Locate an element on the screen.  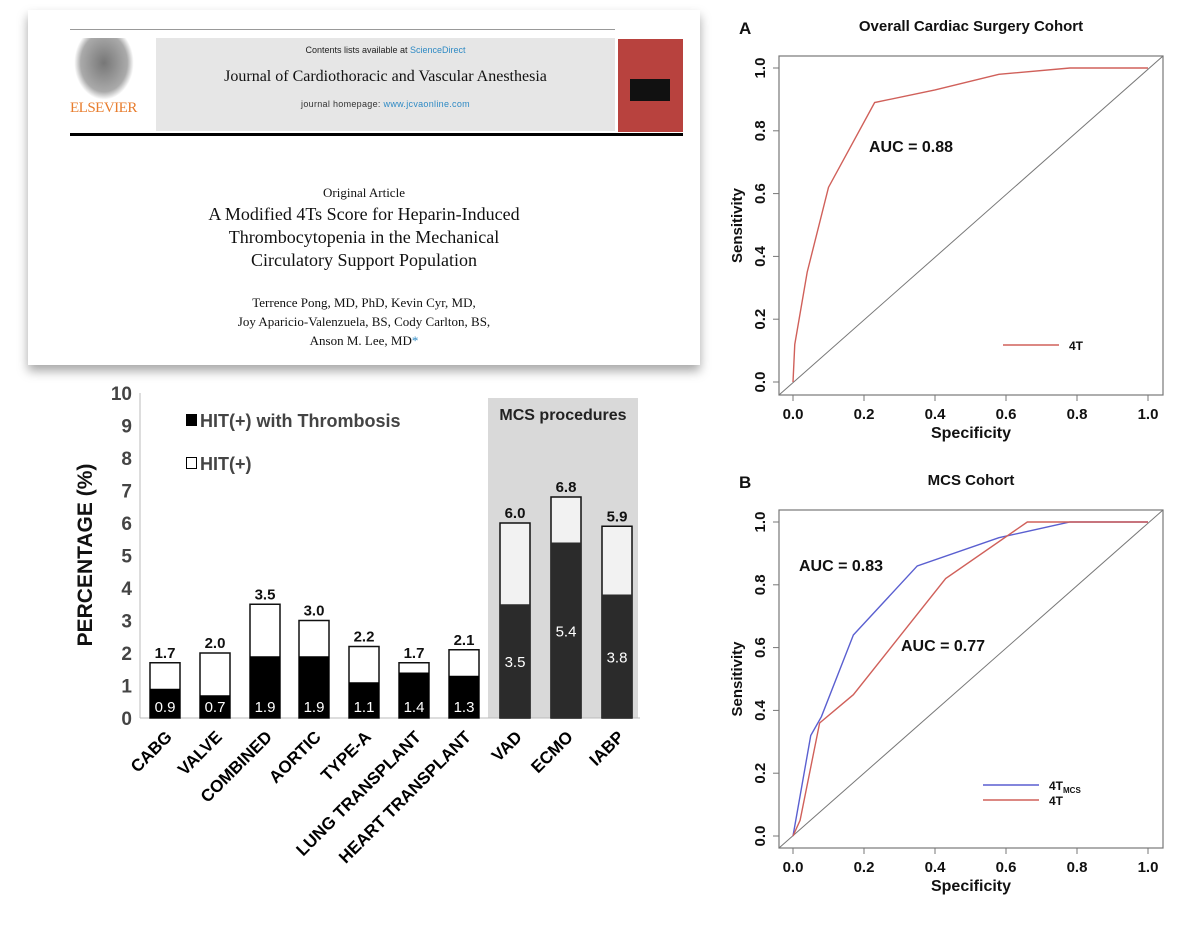
x-category-label: AORTIC is located at coordinates (295, 757).